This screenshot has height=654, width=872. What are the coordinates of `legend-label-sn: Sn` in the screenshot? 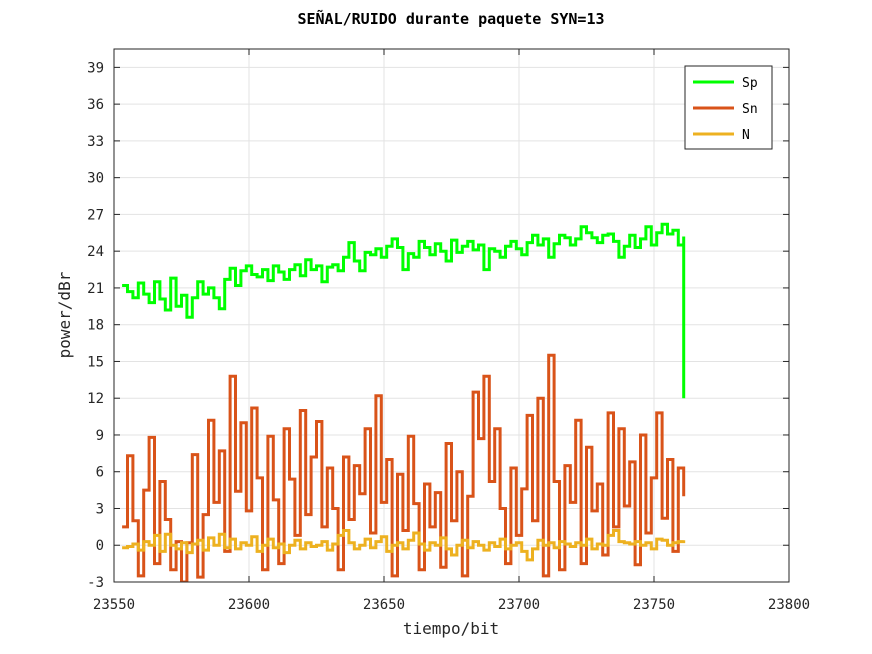 It's located at (750, 109).